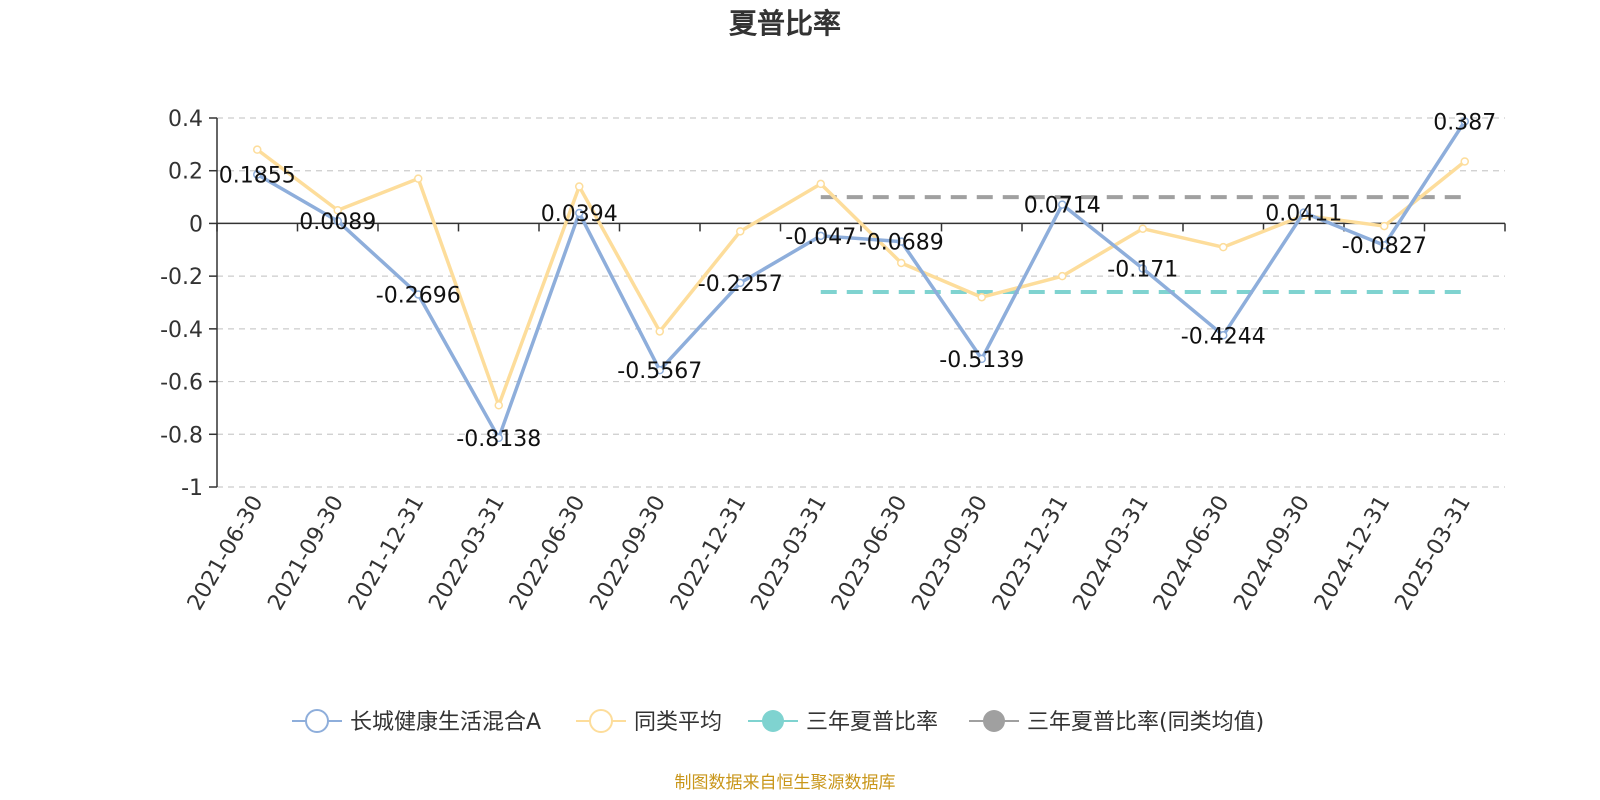 The image size is (1600, 800). What do you see at coordinates (950, 553) in the screenshot?
I see `x-tick-label: 2023-09-30` at bounding box center [950, 553].